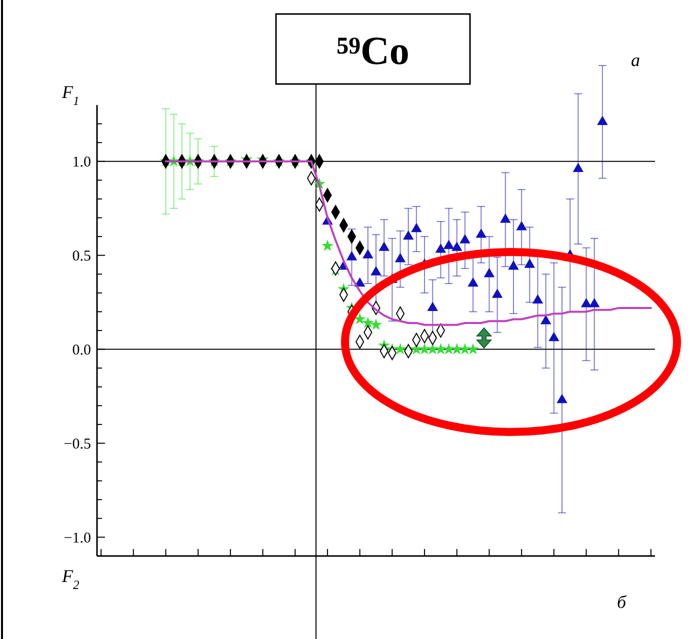 This screenshot has width=698, height=639. I want to click on y-tick-label: −1.0, so click(77, 538).